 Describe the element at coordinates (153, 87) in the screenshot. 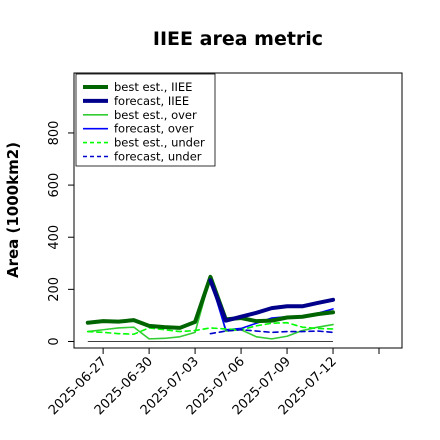

I see `legend-entry: best est., IIEE` at that location.